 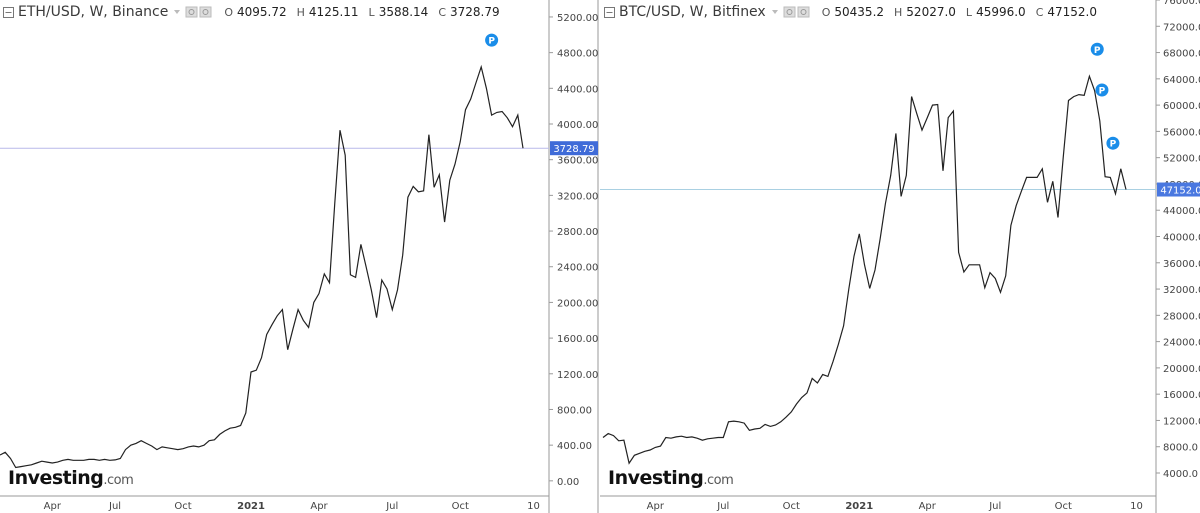 I want to click on ohlc-value: 4095.72, so click(x=262, y=12).